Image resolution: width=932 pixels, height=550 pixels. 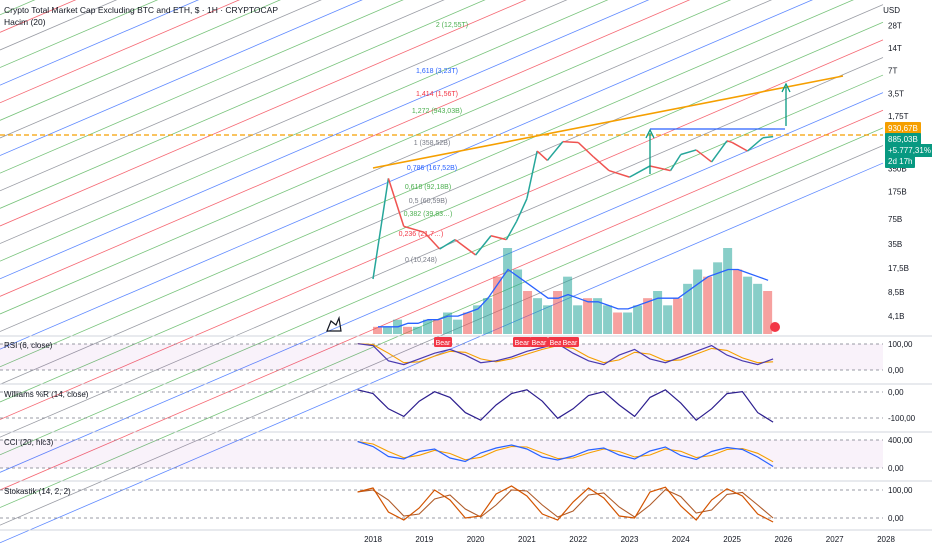 What do you see at coordinates (903, 139) in the screenshot?
I see `change-value-tag: 885,03B` at bounding box center [903, 139].